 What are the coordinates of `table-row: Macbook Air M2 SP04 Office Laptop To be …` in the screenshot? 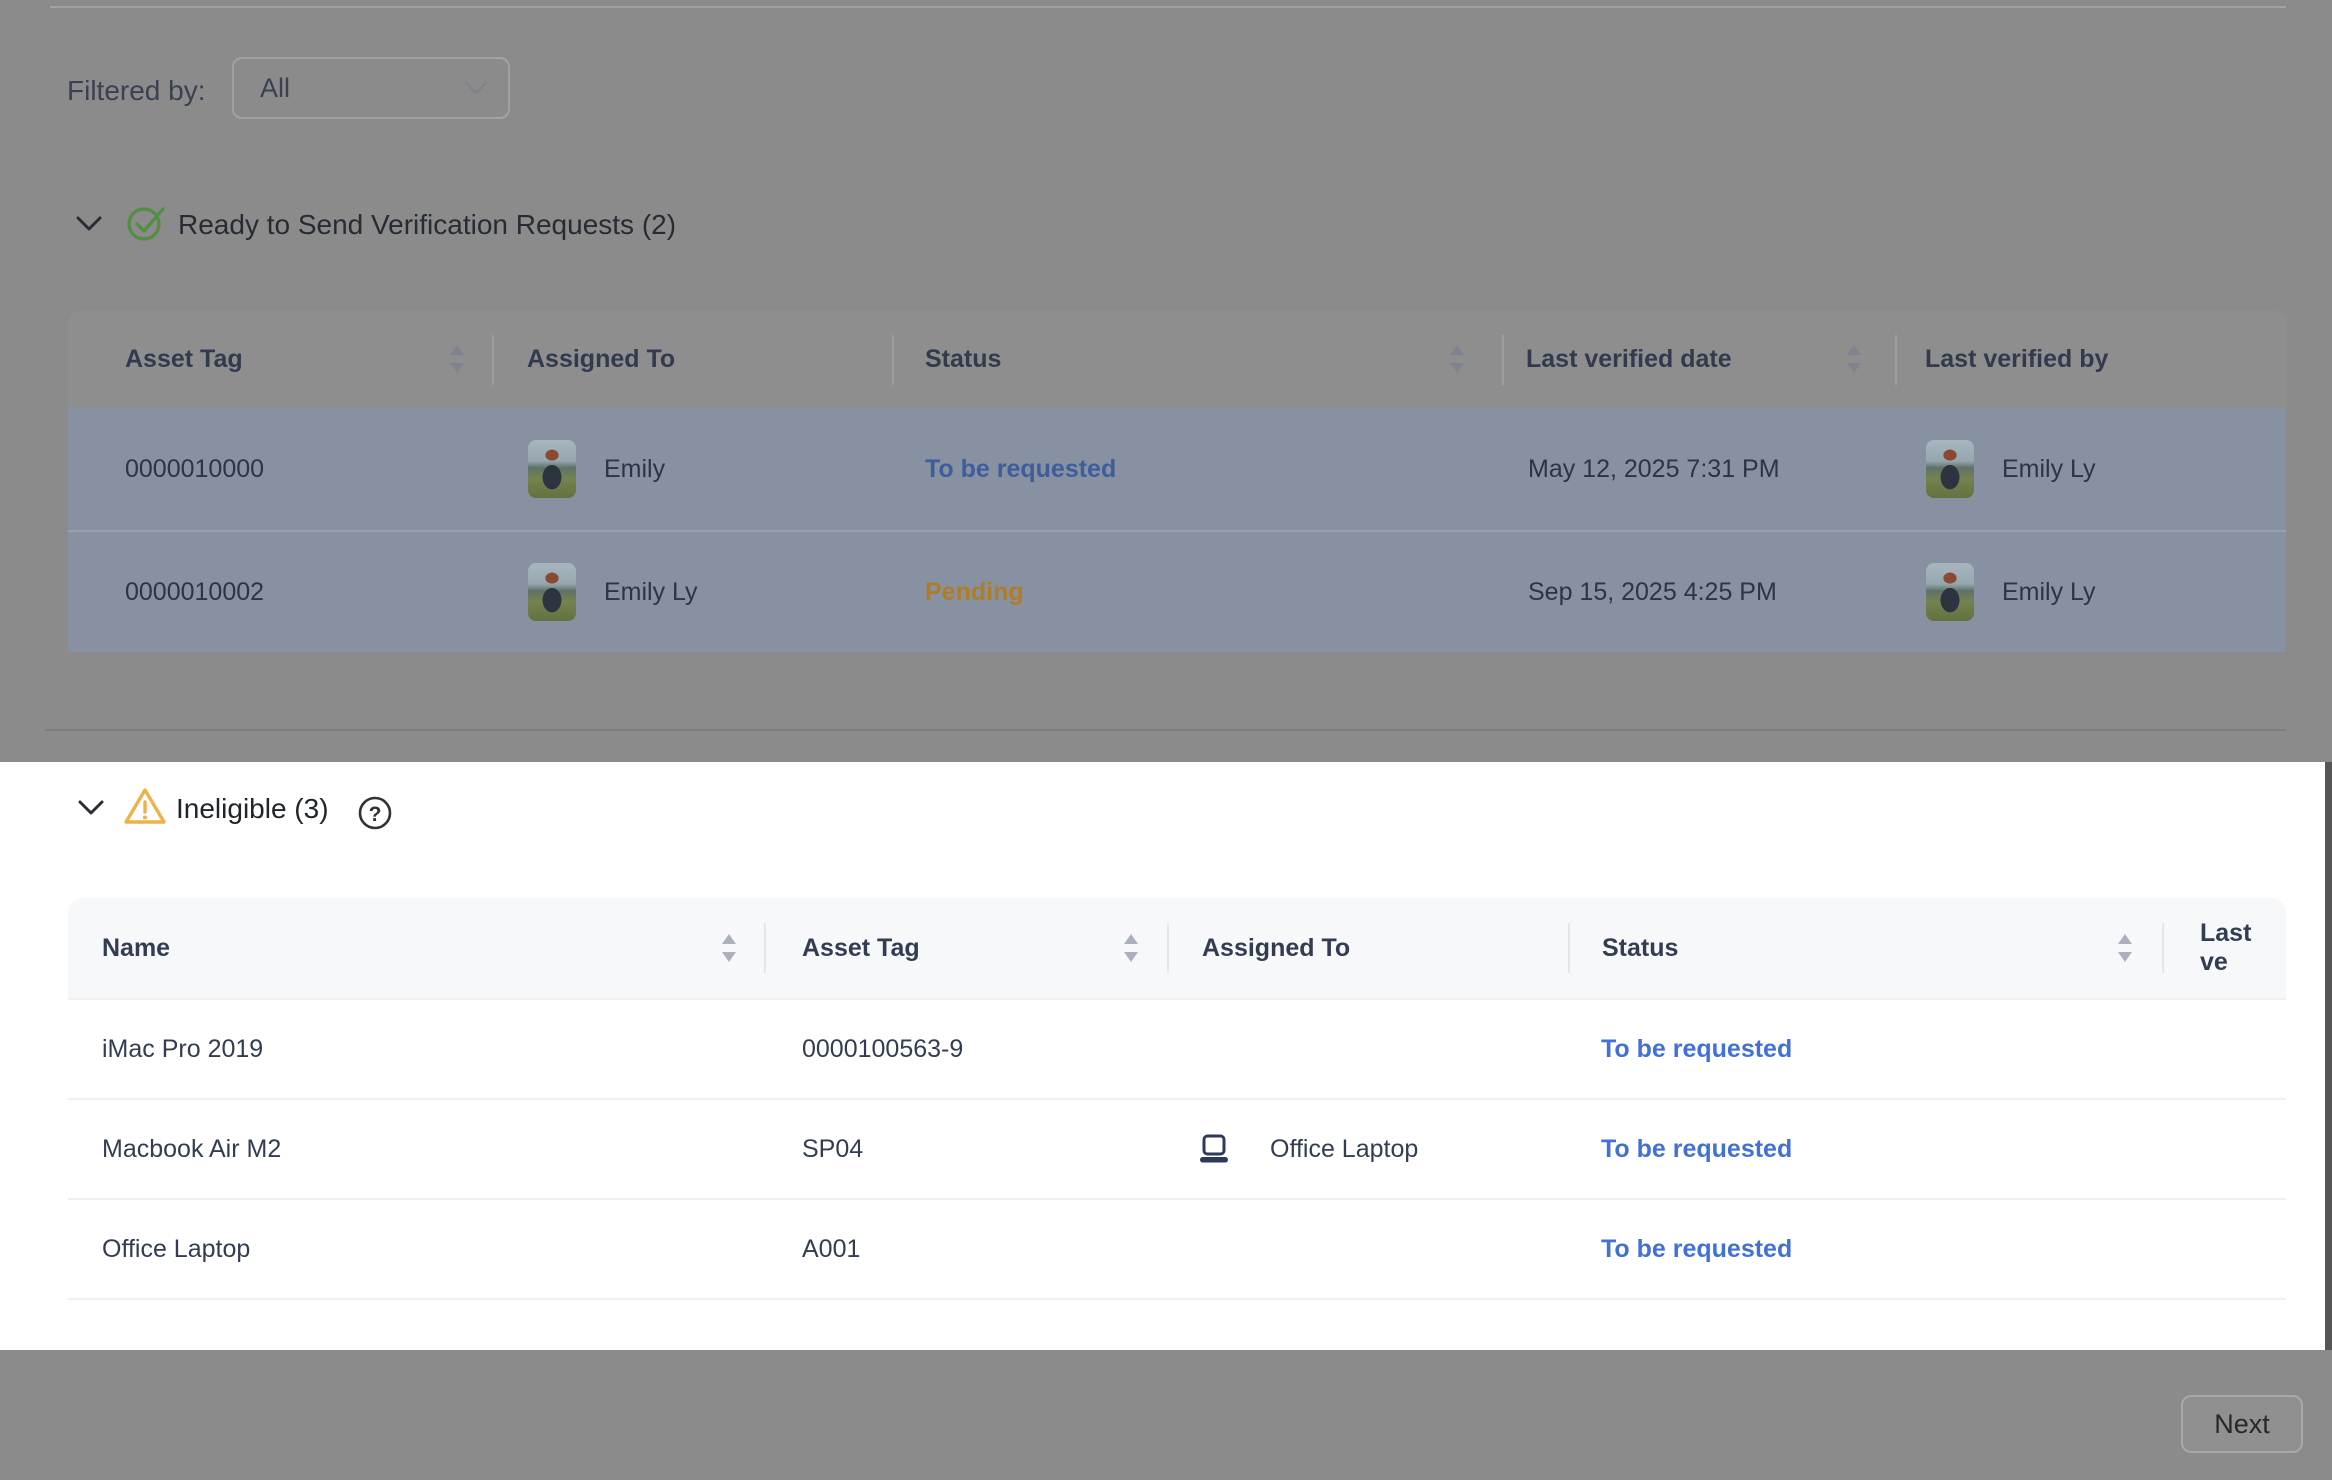 It's located at (1177, 1150).